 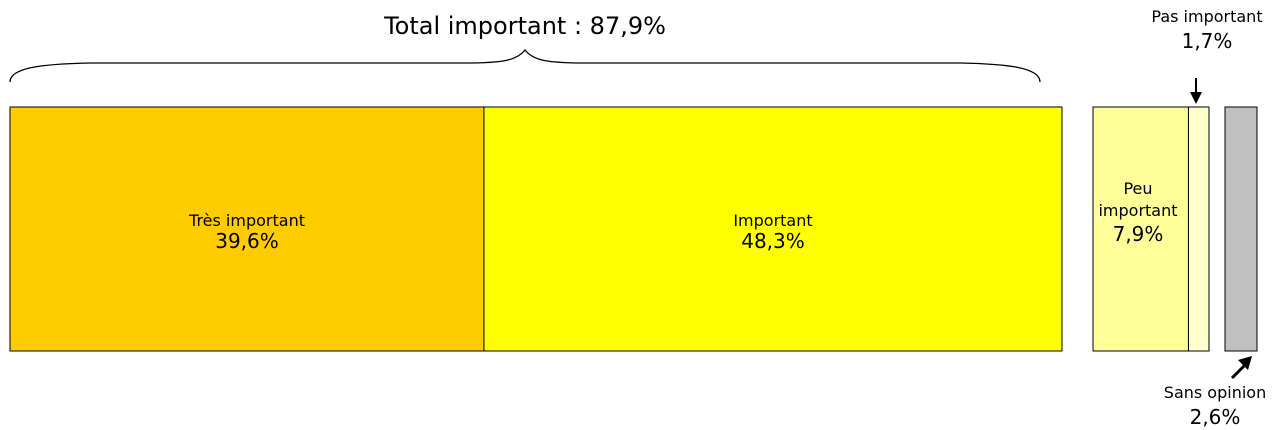 I want to click on segment-name: Important, so click(x=773, y=220).